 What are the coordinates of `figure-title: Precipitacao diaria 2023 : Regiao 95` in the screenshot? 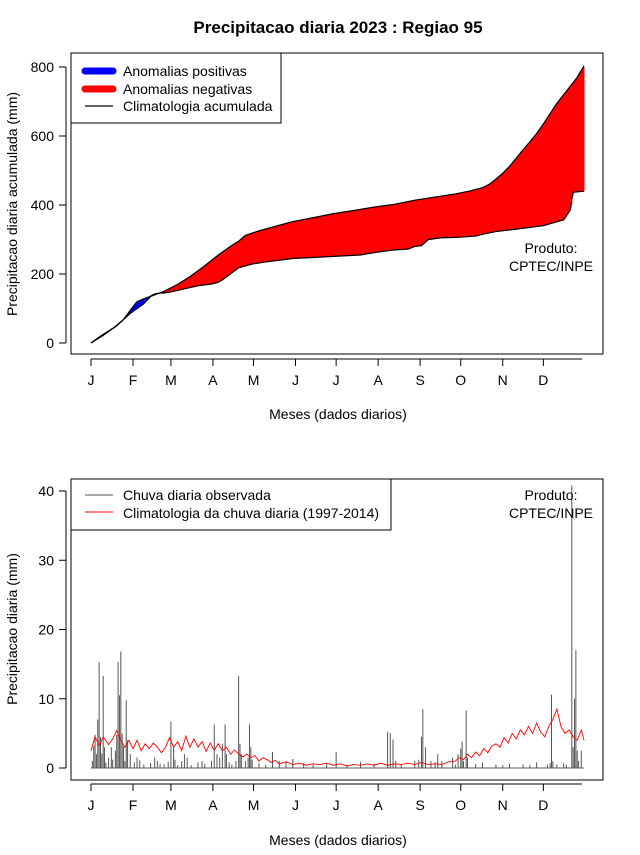 It's located at (337, 27).